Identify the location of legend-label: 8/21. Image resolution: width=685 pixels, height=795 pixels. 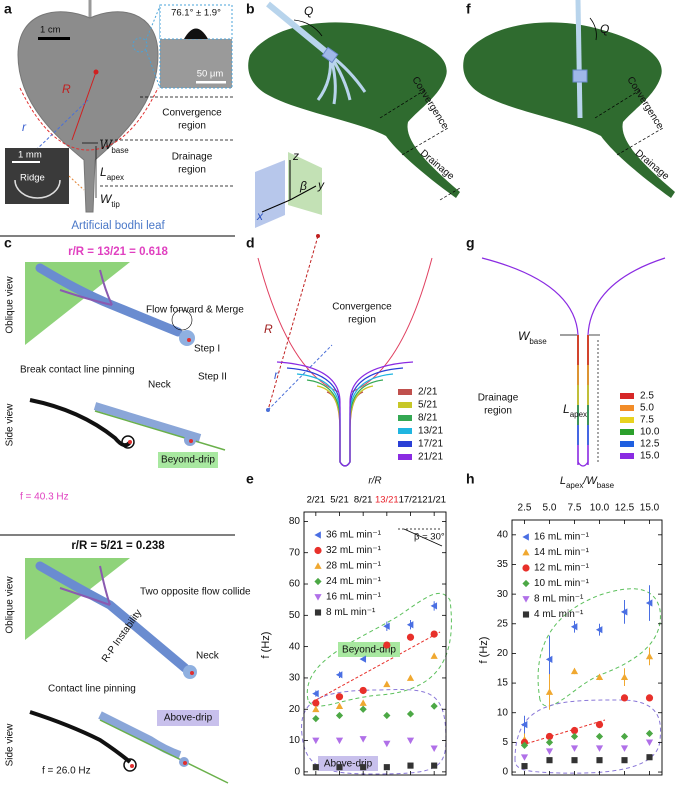
(428, 418).